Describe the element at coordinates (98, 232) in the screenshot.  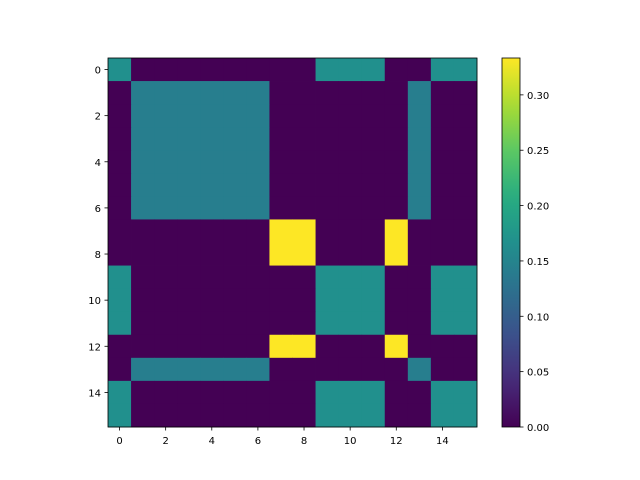
I see `y-axis: 0 2 4 6 8 10 12 14` at that location.